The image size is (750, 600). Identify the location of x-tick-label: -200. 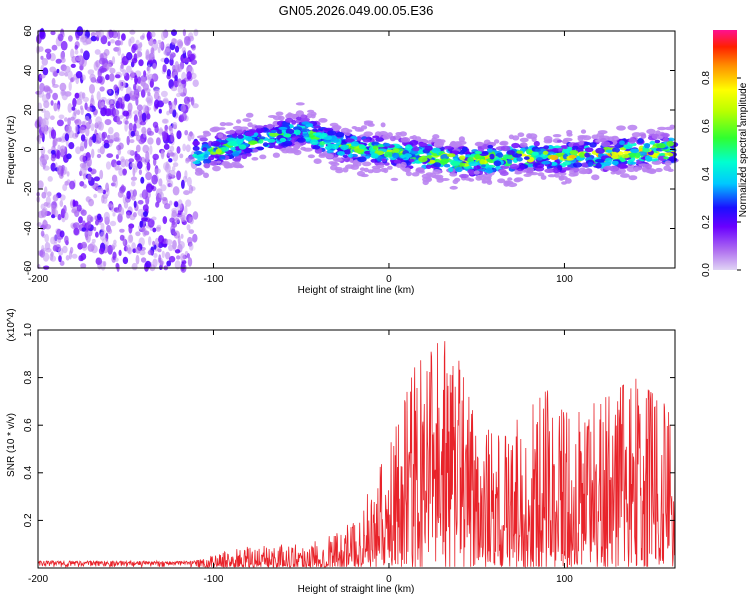
(38, 279).